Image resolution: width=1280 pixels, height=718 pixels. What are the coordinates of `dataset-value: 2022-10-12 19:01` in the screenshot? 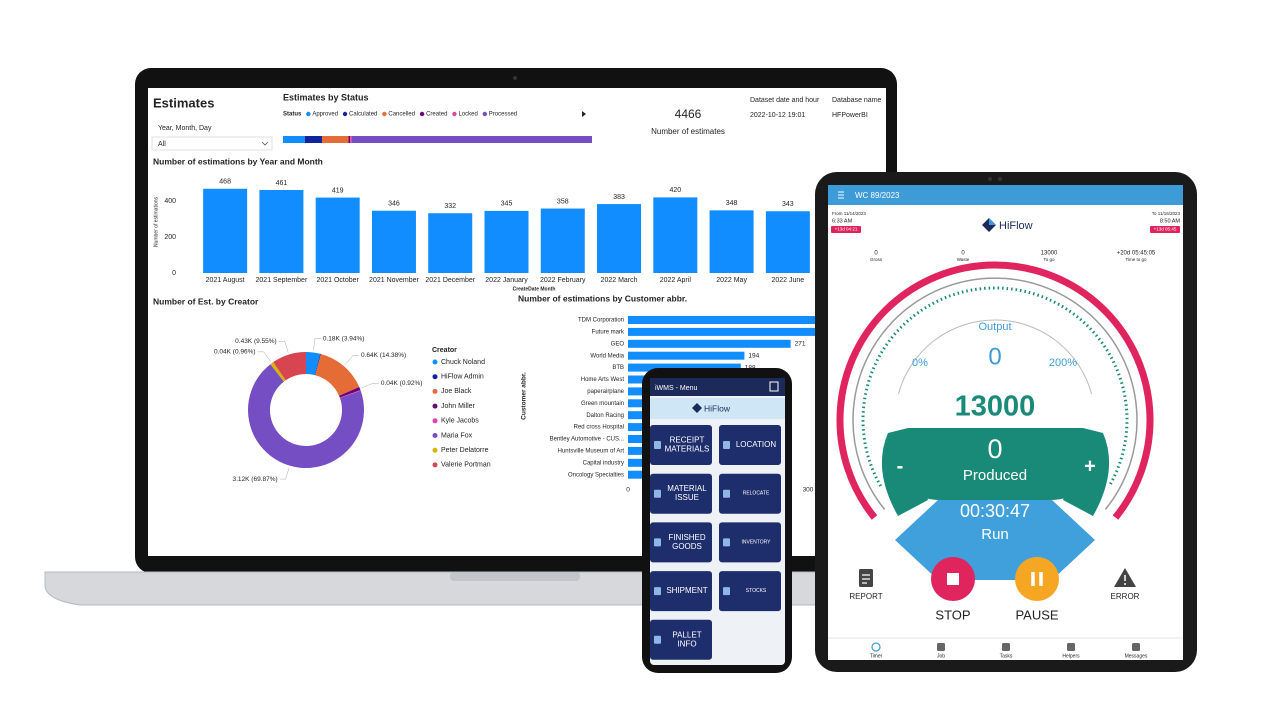 It's located at (777, 115).